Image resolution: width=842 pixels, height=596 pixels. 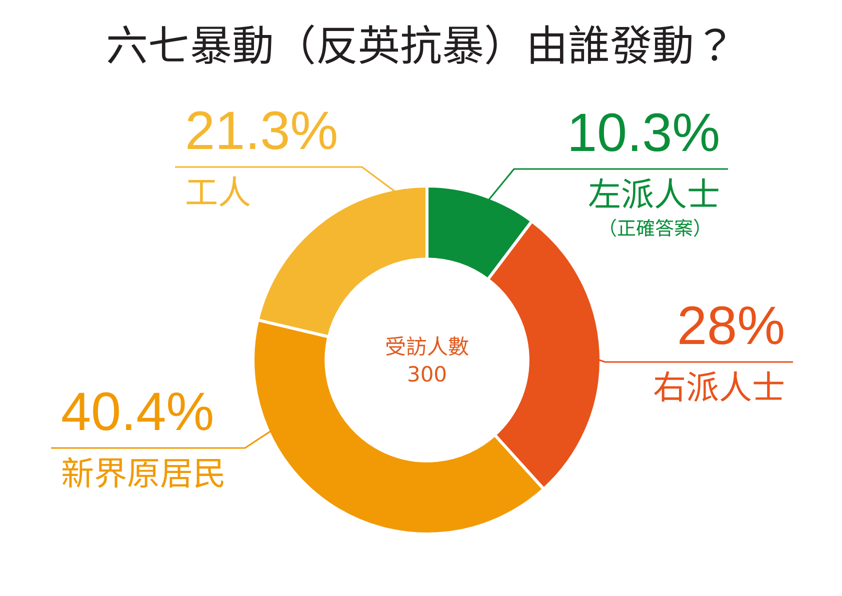 What do you see at coordinates (218, 192) in the screenshot?
I see `slice-label: 工人` at bounding box center [218, 192].